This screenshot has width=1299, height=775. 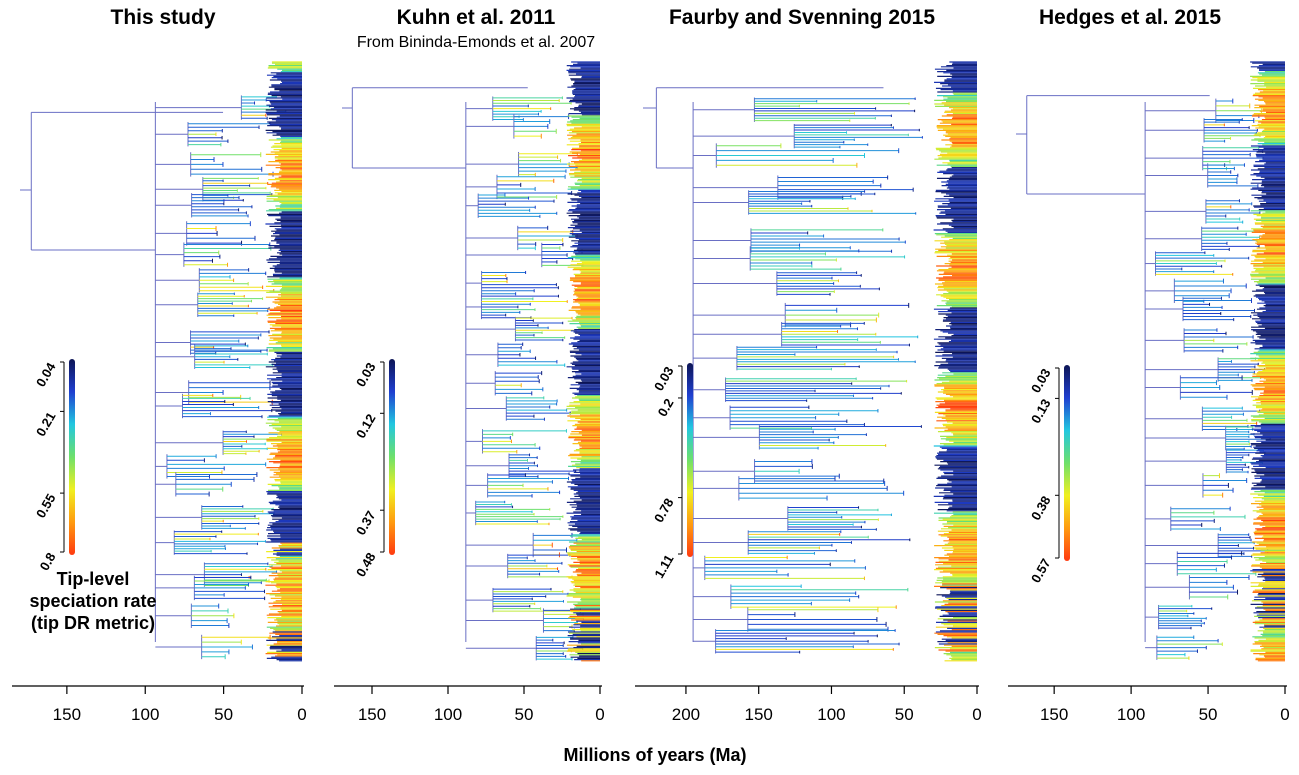 I want to click on legend-tick-label: 0.04, so click(x=46, y=374).